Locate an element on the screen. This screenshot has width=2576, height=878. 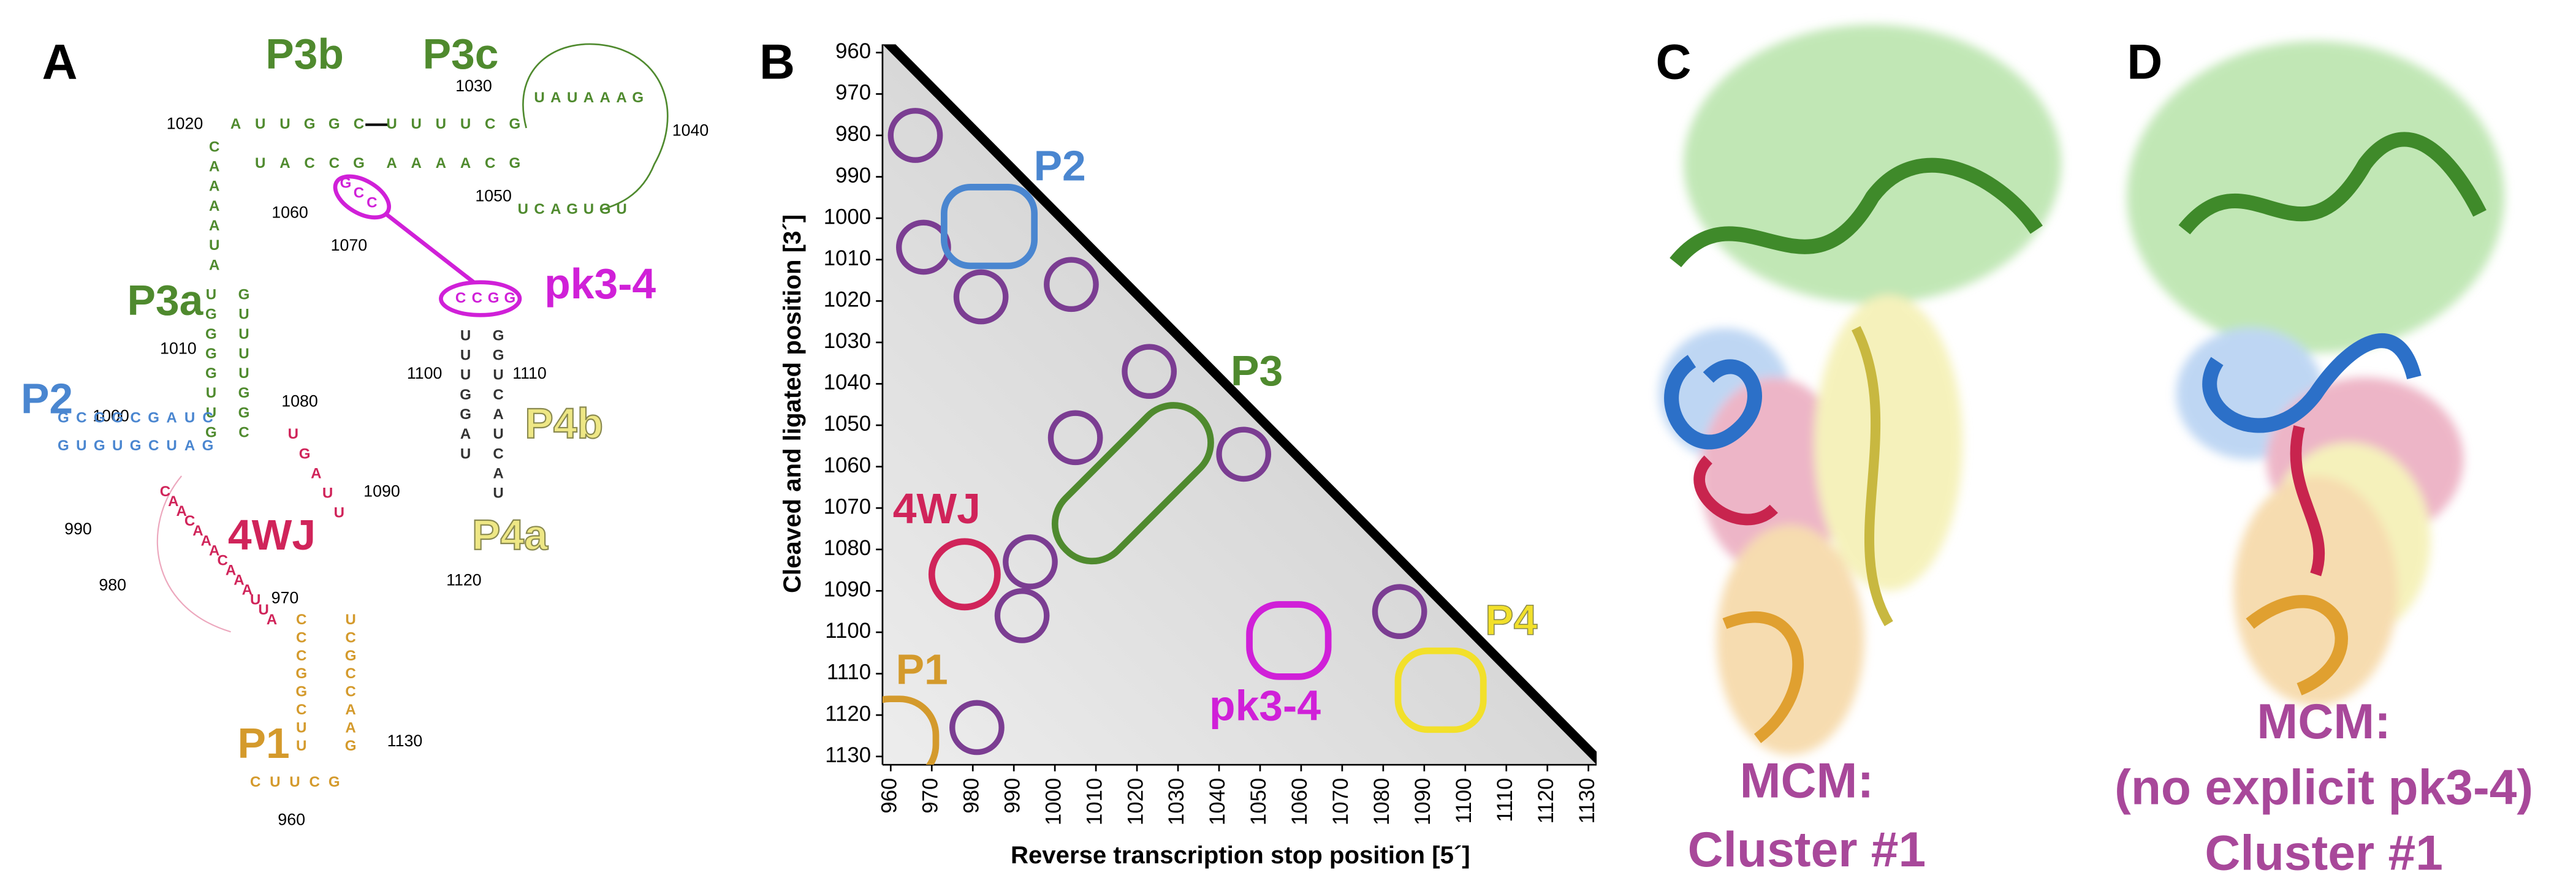
position-number: 1100 is located at coordinates (425, 373).